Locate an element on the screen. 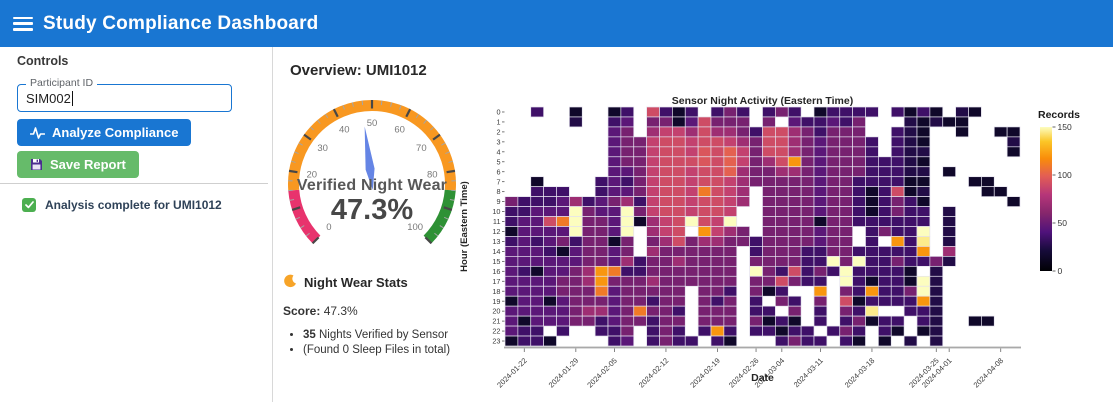  analysis-status: Analysis complete for UMI1012 is located at coordinates (122, 205).